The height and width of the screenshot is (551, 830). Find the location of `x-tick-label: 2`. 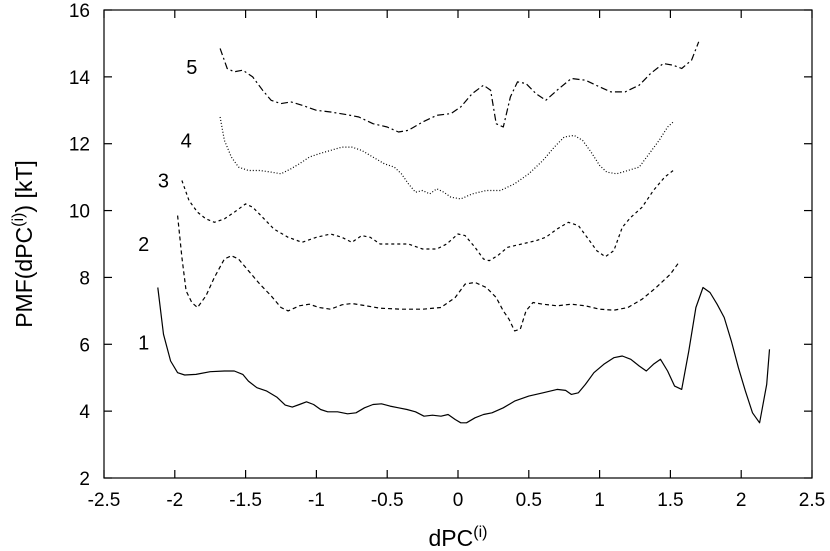

x-tick-label: 2 is located at coordinates (741, 500).